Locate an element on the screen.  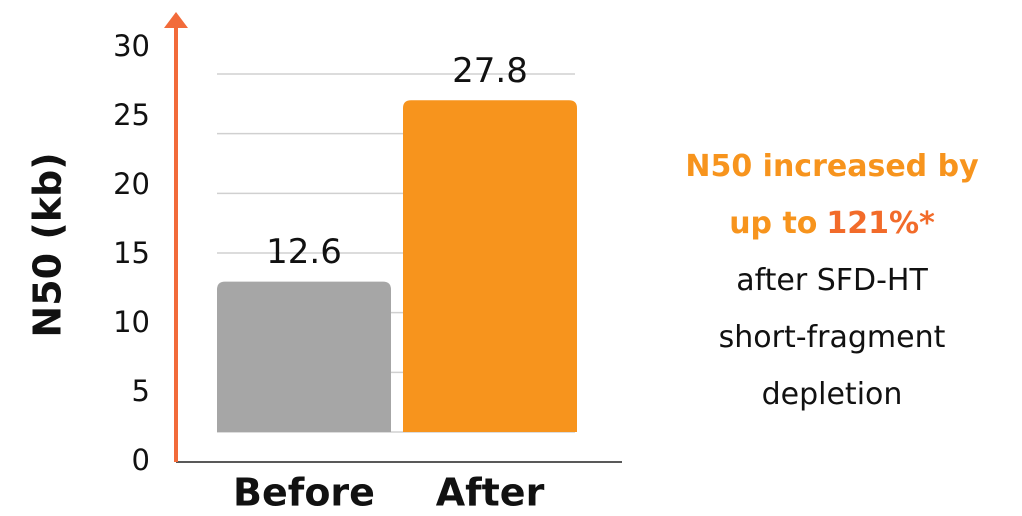
y-tick-label: 15 is located at coordinates (131, 253).